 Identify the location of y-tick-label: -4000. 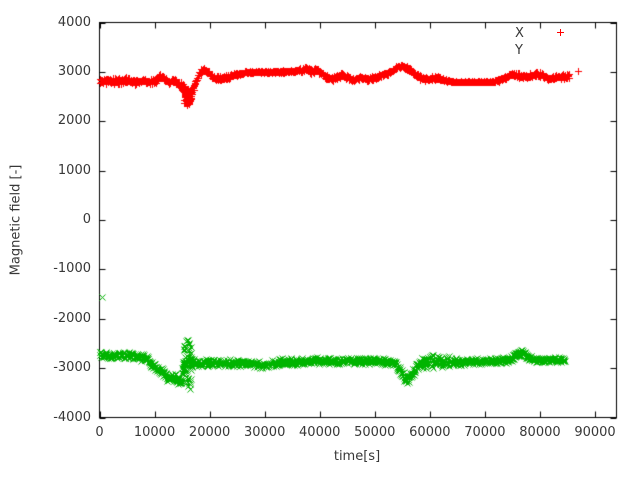
(72, 417).